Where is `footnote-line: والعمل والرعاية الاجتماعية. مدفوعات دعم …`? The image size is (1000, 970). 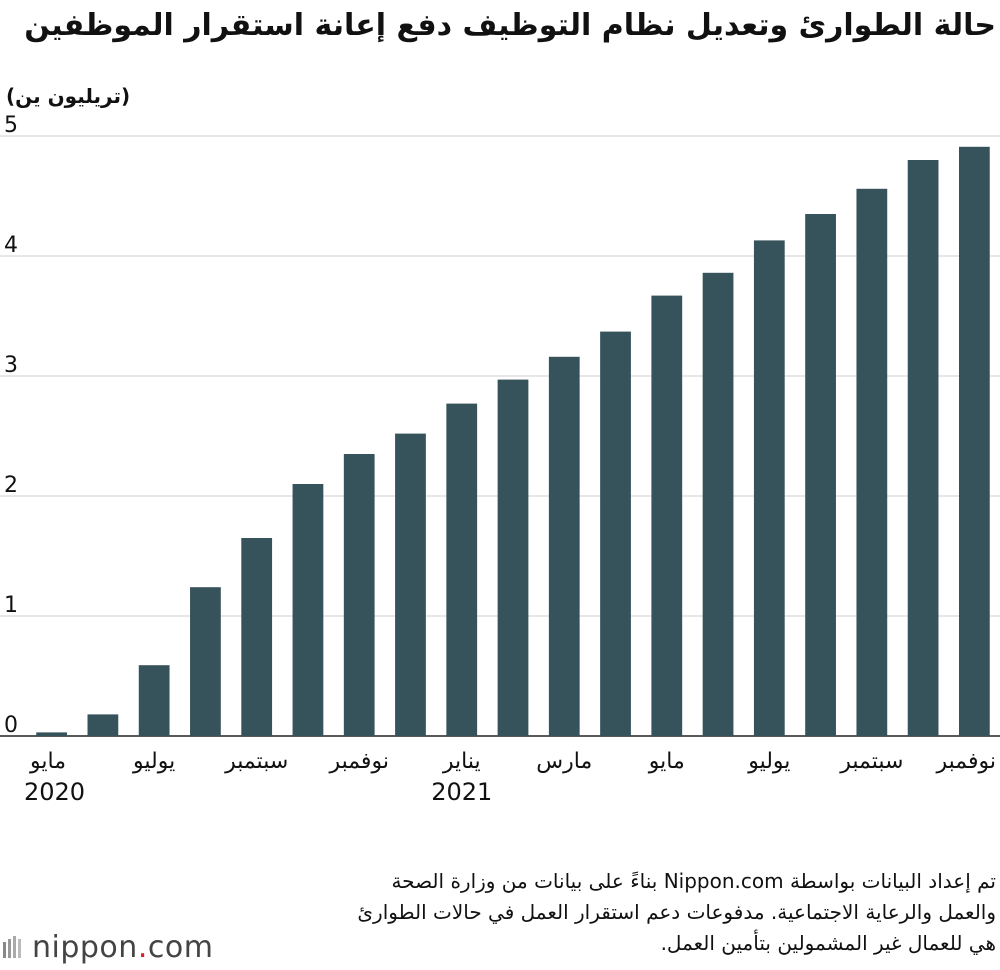
footnote-line: والعمل والرعاية الاجتماعية. مدفوعات دعم … is located at coordinates (676, 912).